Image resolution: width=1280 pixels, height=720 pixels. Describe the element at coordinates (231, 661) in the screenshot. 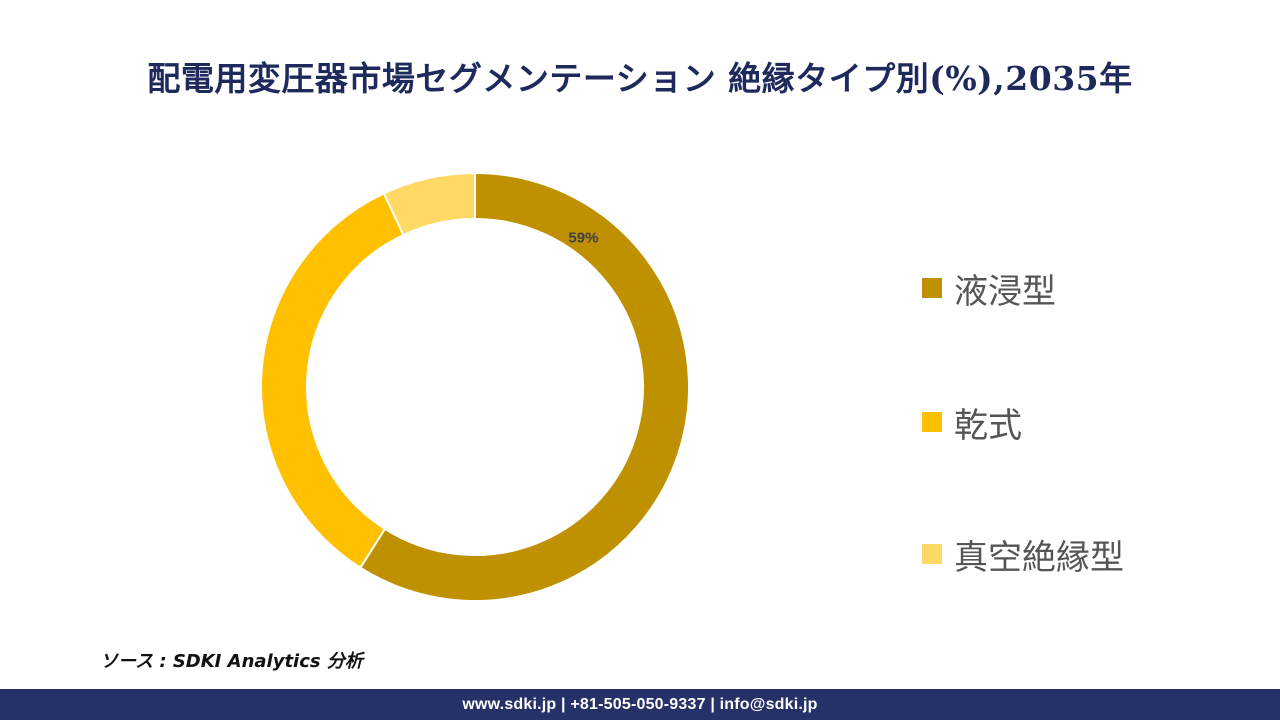

I see `source-note: ソース : SDKI Analytics 分析` at that location.